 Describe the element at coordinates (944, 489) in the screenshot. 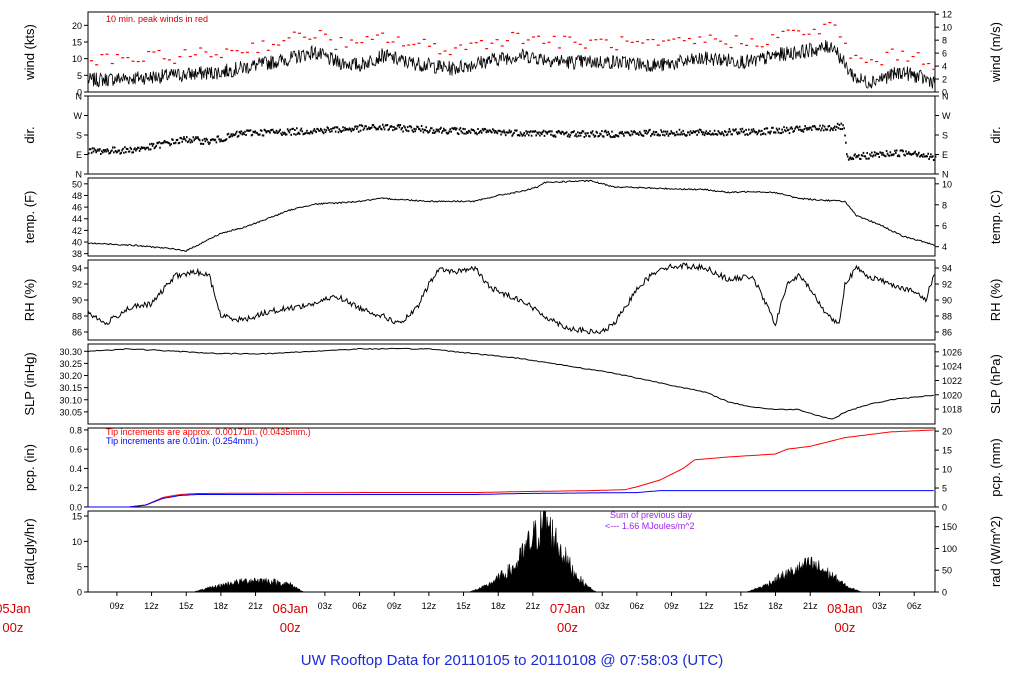

I see `pcp-right-tick-label: 5` at that location.